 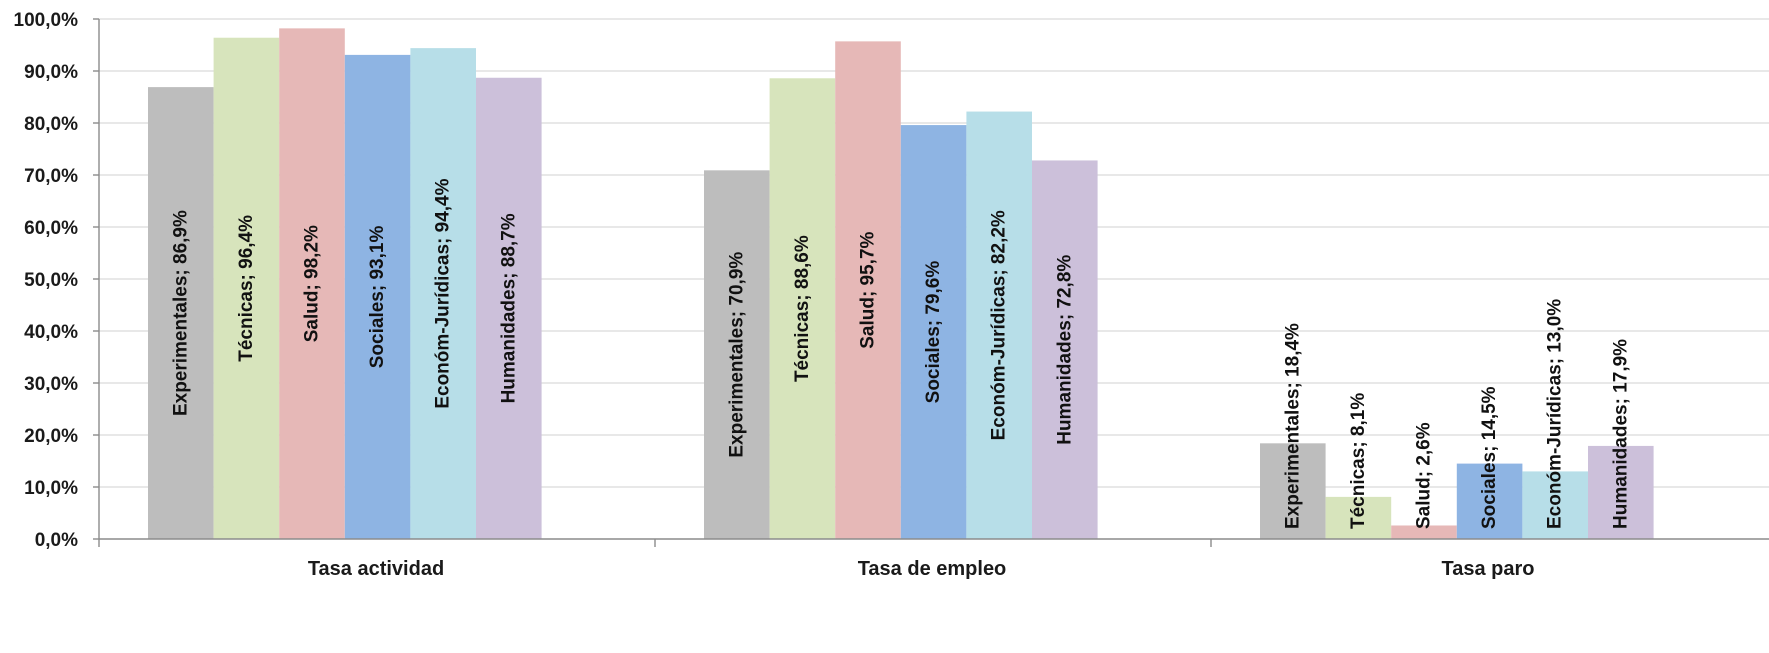 I want to click on data-label: Sociales; 14,5%, so click(x=1489, y=457).